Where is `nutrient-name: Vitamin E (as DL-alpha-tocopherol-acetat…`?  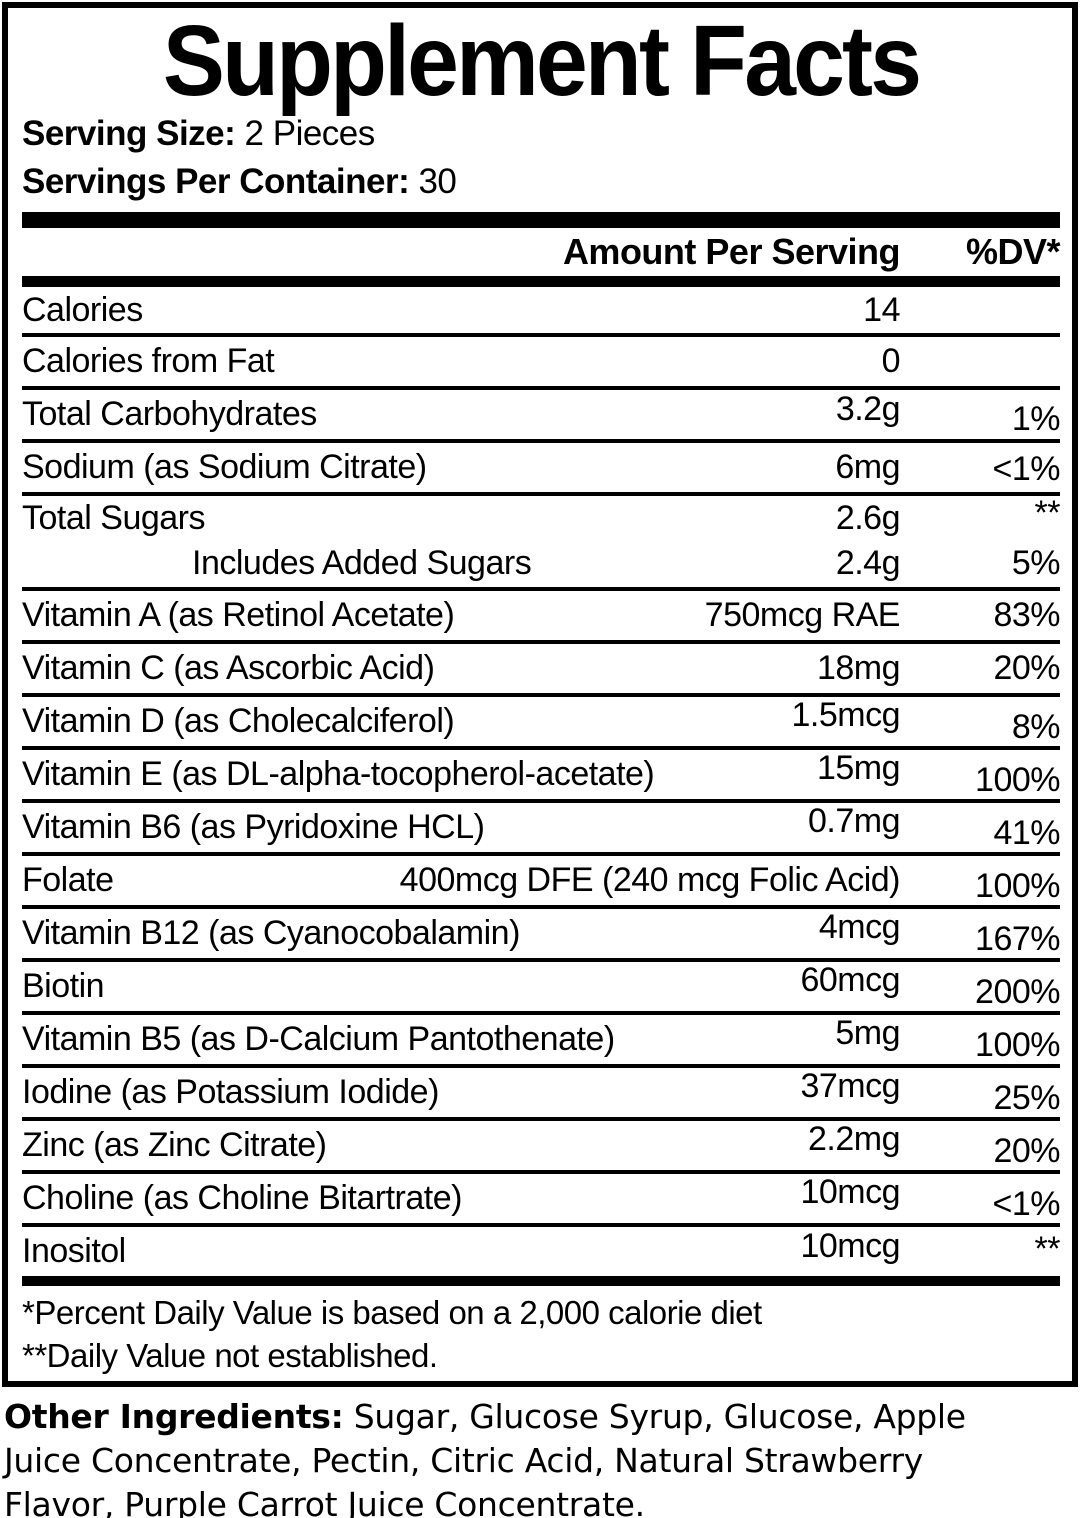
nutrient-name: Vitamin E (as DL-alpha-tocopherol-acetat… is located at coordinates (338, 774).